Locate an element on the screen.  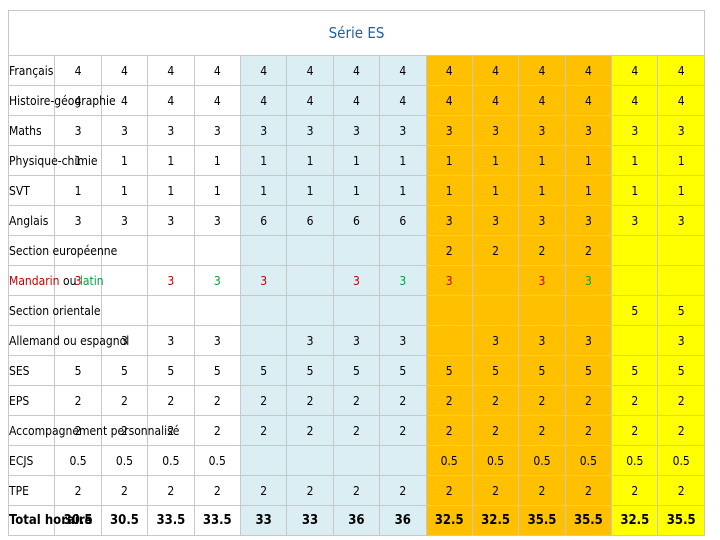
row-label: SVT is located at coordinates (31, 190).